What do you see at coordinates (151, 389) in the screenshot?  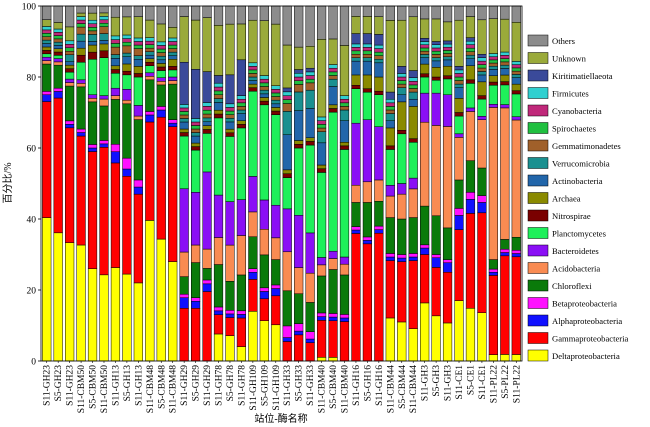 I see `x-tick-label: S11-CBM48` at bounding box center [151, 389].